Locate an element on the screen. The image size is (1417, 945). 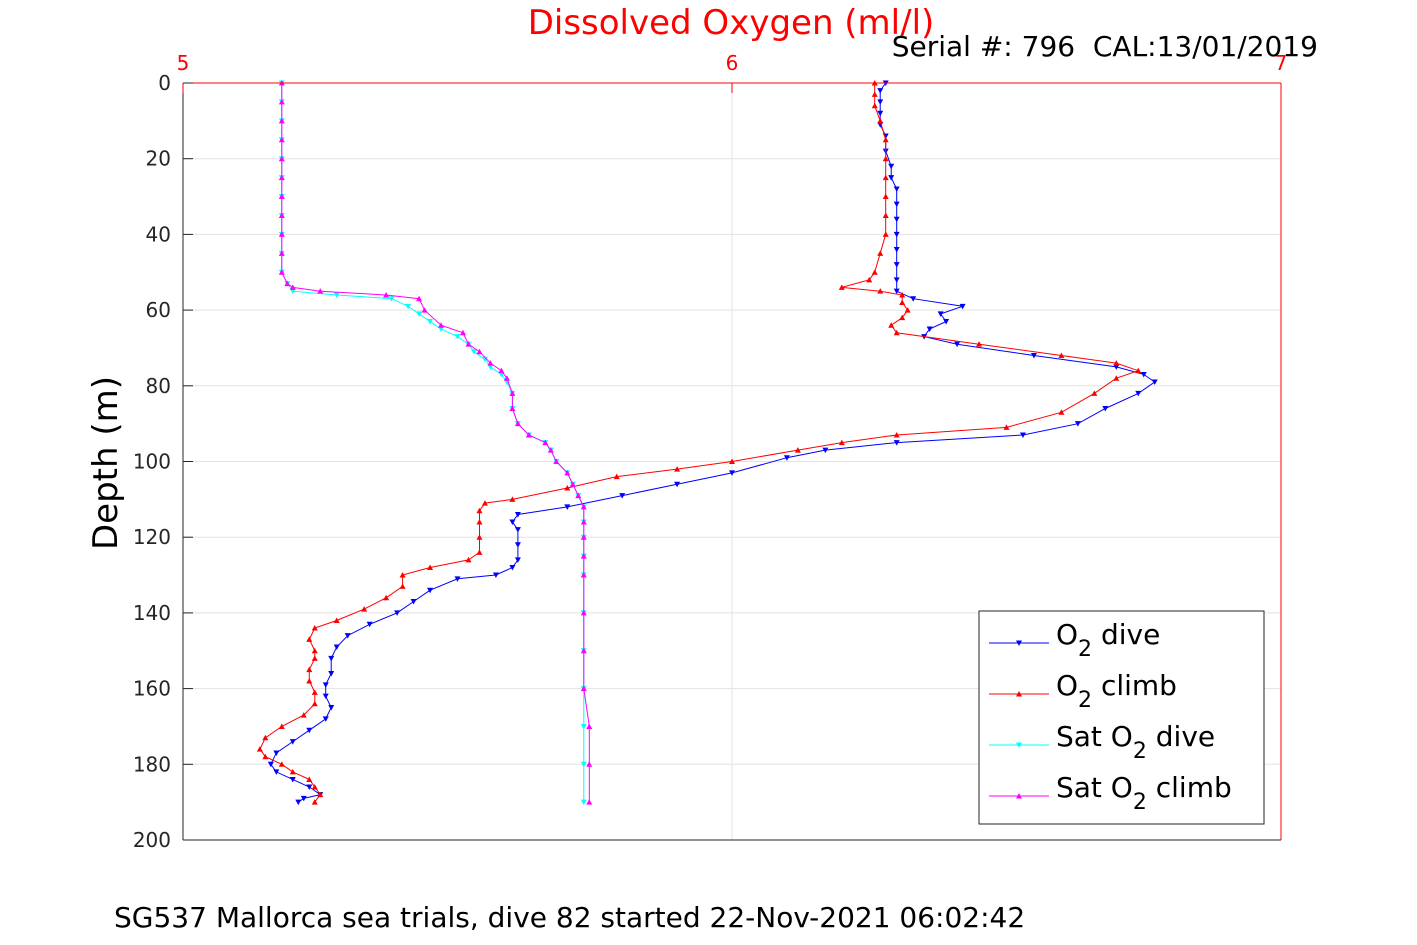
legend-label: Sat O2 climb is located at coordinates (1144, 793).